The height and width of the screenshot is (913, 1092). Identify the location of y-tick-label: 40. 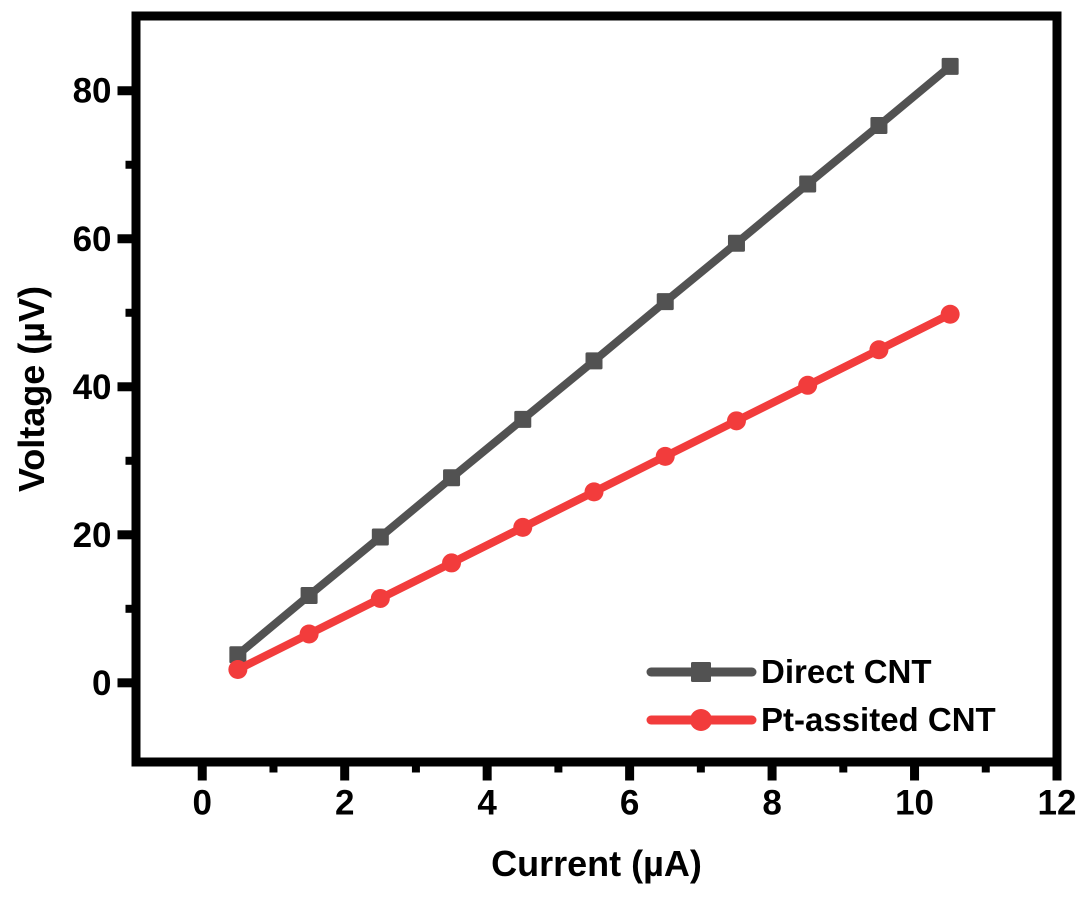
(92, 387).